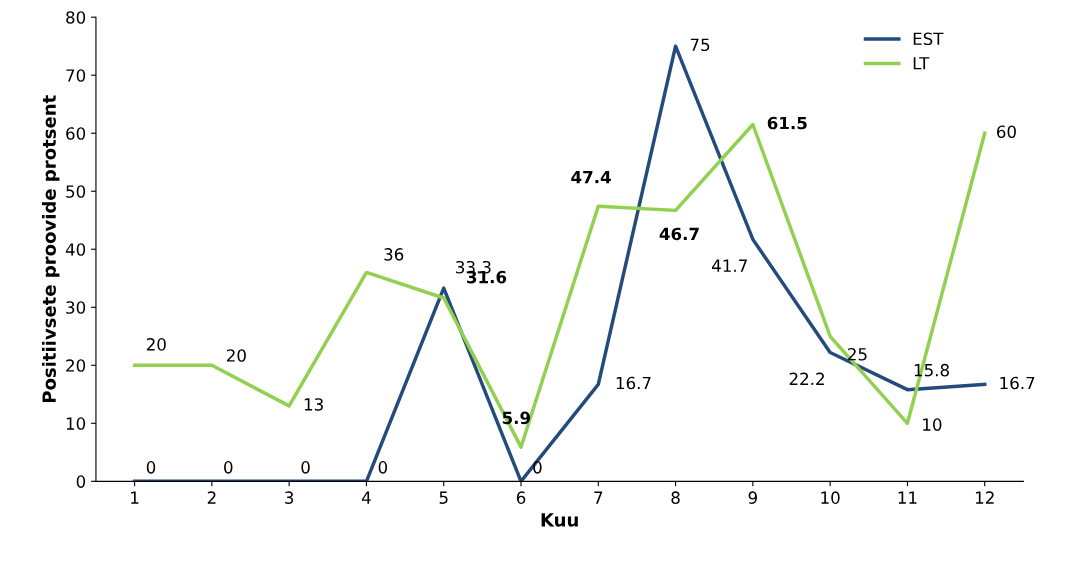 The image size is (1066, 573). I want to click on data-label: 36, so click(394, 254).